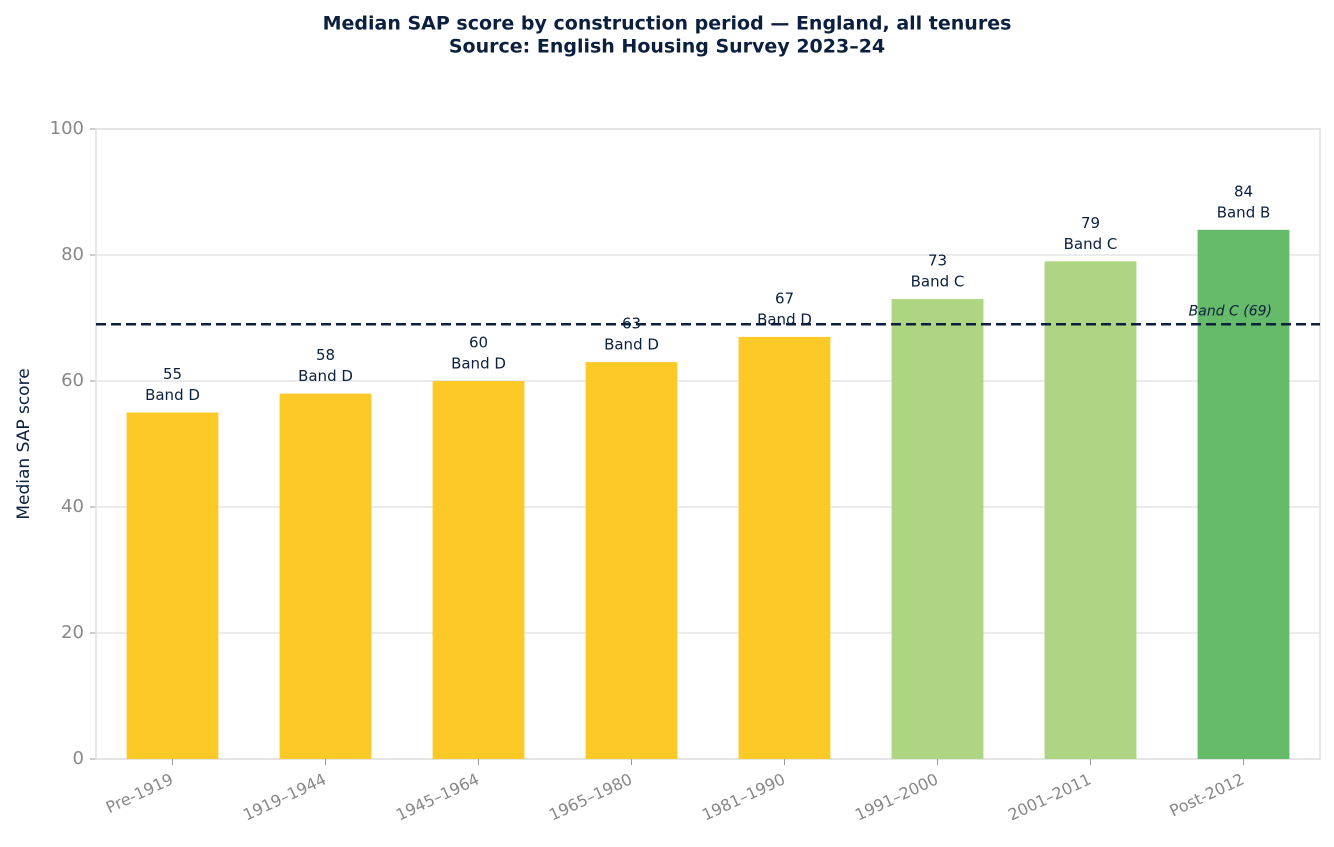  I want to click on chart-subtitle: Source: English Housing Survey 2023–24, so click(667, 47).